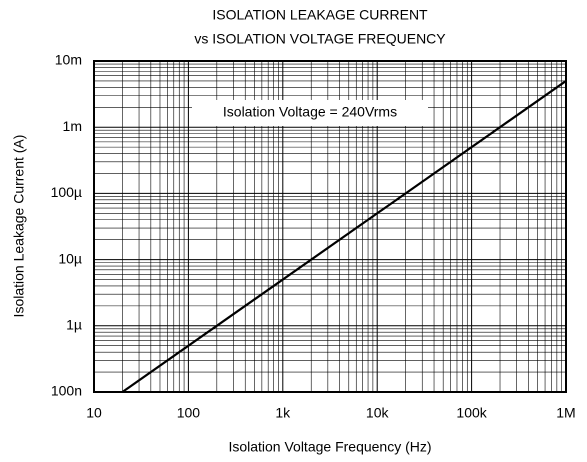  Describe the element at coordinates (378, 413) in the screenshot. I see `x-tick-label: 10k` at that location.